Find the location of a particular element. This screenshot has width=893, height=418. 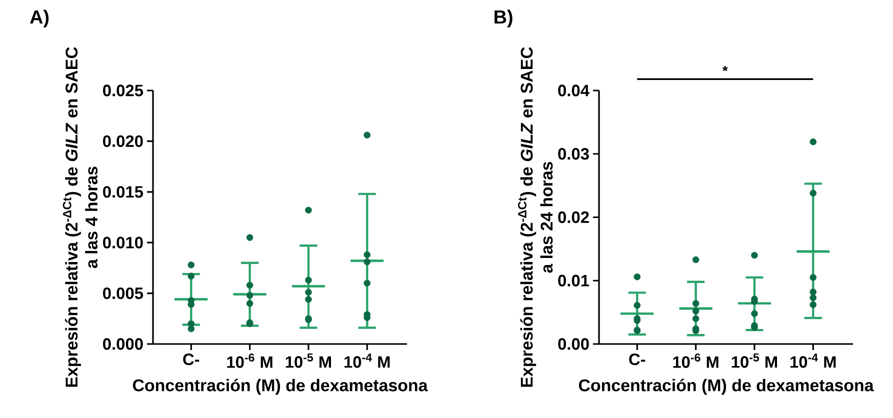

y-tick-label: 0.015 is located at coordinates (123, 192).